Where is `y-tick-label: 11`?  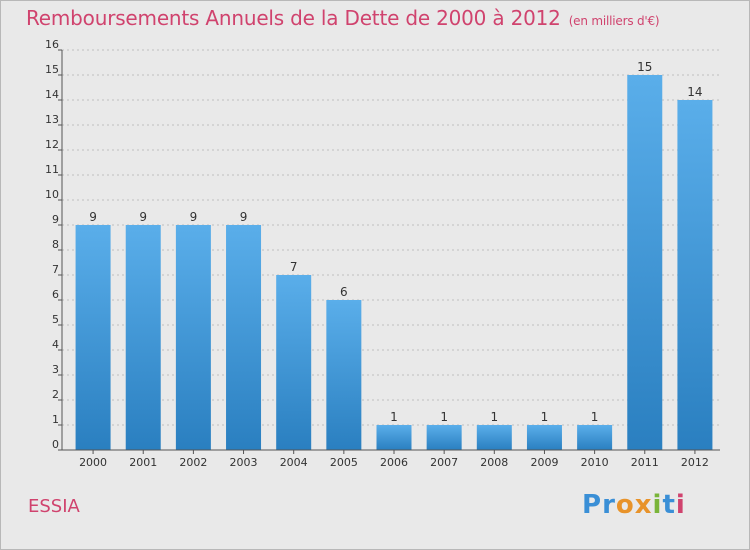 y-tick-label: 11 is located at coordinates (52, 169).